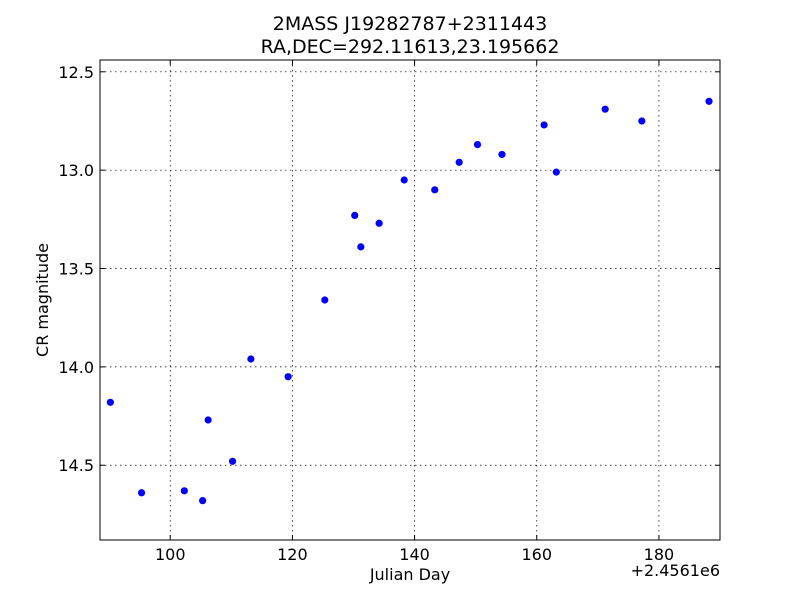 This screenshot has width=800, height=600. I want to click on y-tick-label: 12.5, so click(76, 72).